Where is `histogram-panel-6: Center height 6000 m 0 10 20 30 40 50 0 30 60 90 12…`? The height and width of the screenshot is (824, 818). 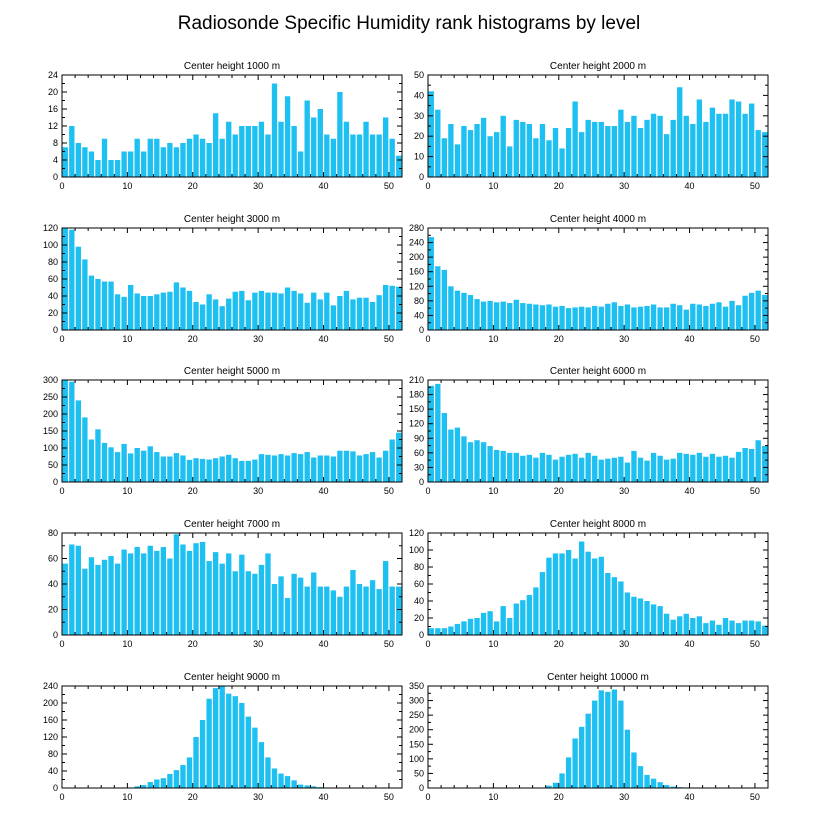
histogram-panel-6: Center height 6000 m 0 10 20 30 40 50 0 30 60 90 12… is located at coordinates (589, 431).